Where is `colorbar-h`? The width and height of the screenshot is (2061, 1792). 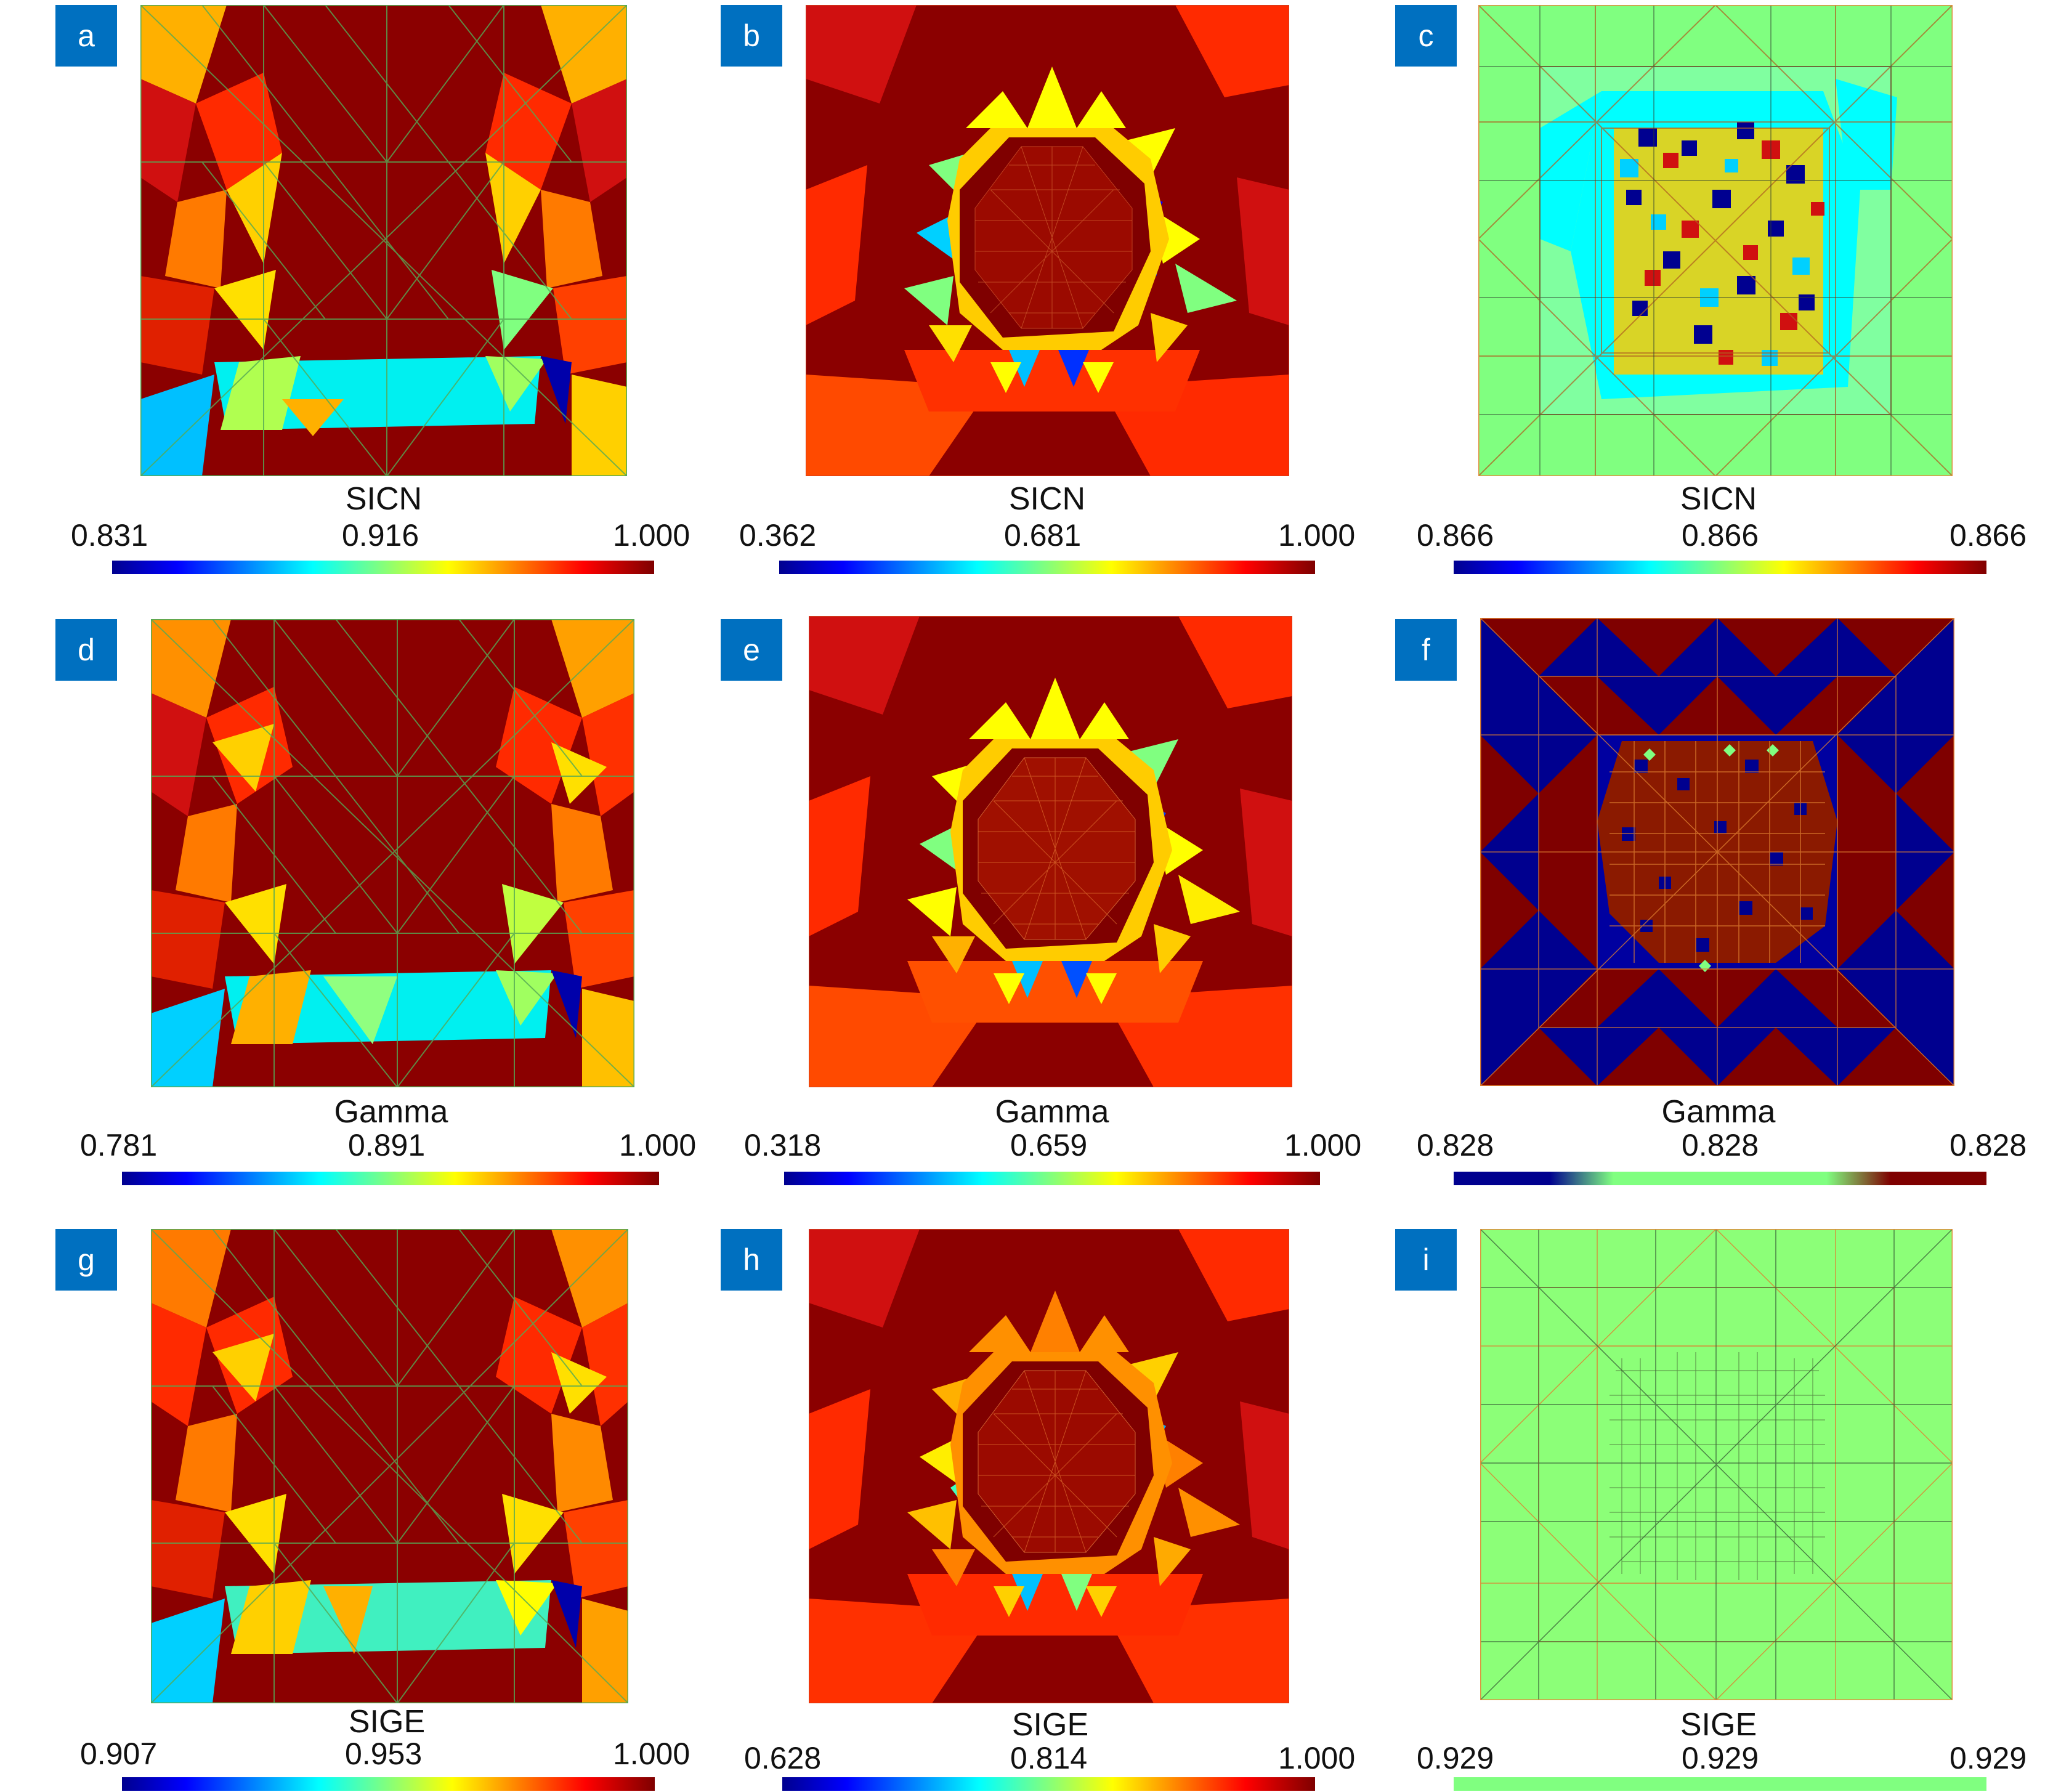 colorbar-h is located at coordinates (1048, 1784).